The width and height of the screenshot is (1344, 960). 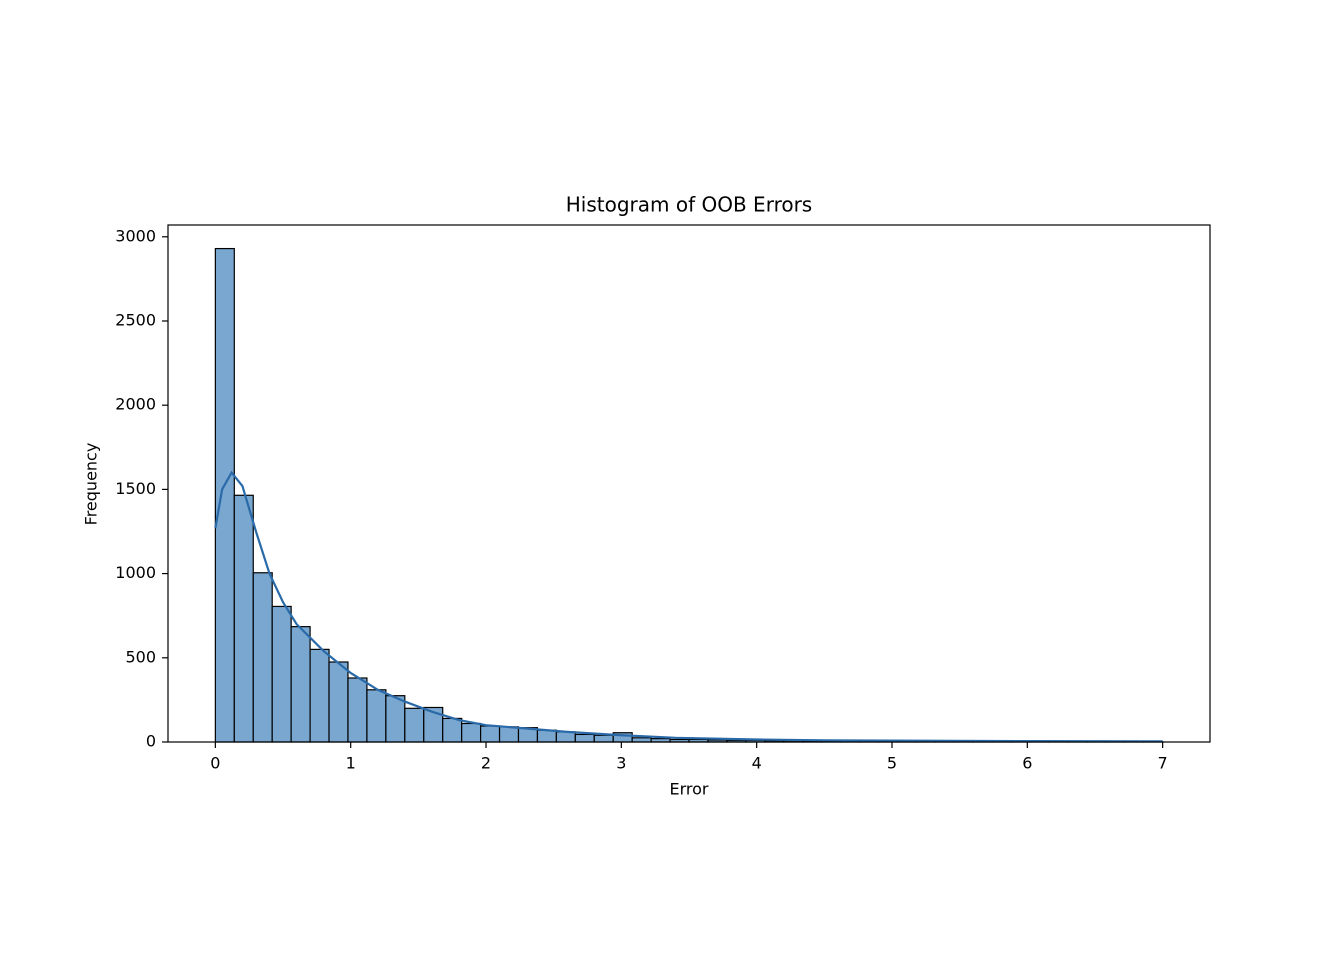 I want to click on chart-title: Histogram of OOB Errors, so click(x=689, y=205).